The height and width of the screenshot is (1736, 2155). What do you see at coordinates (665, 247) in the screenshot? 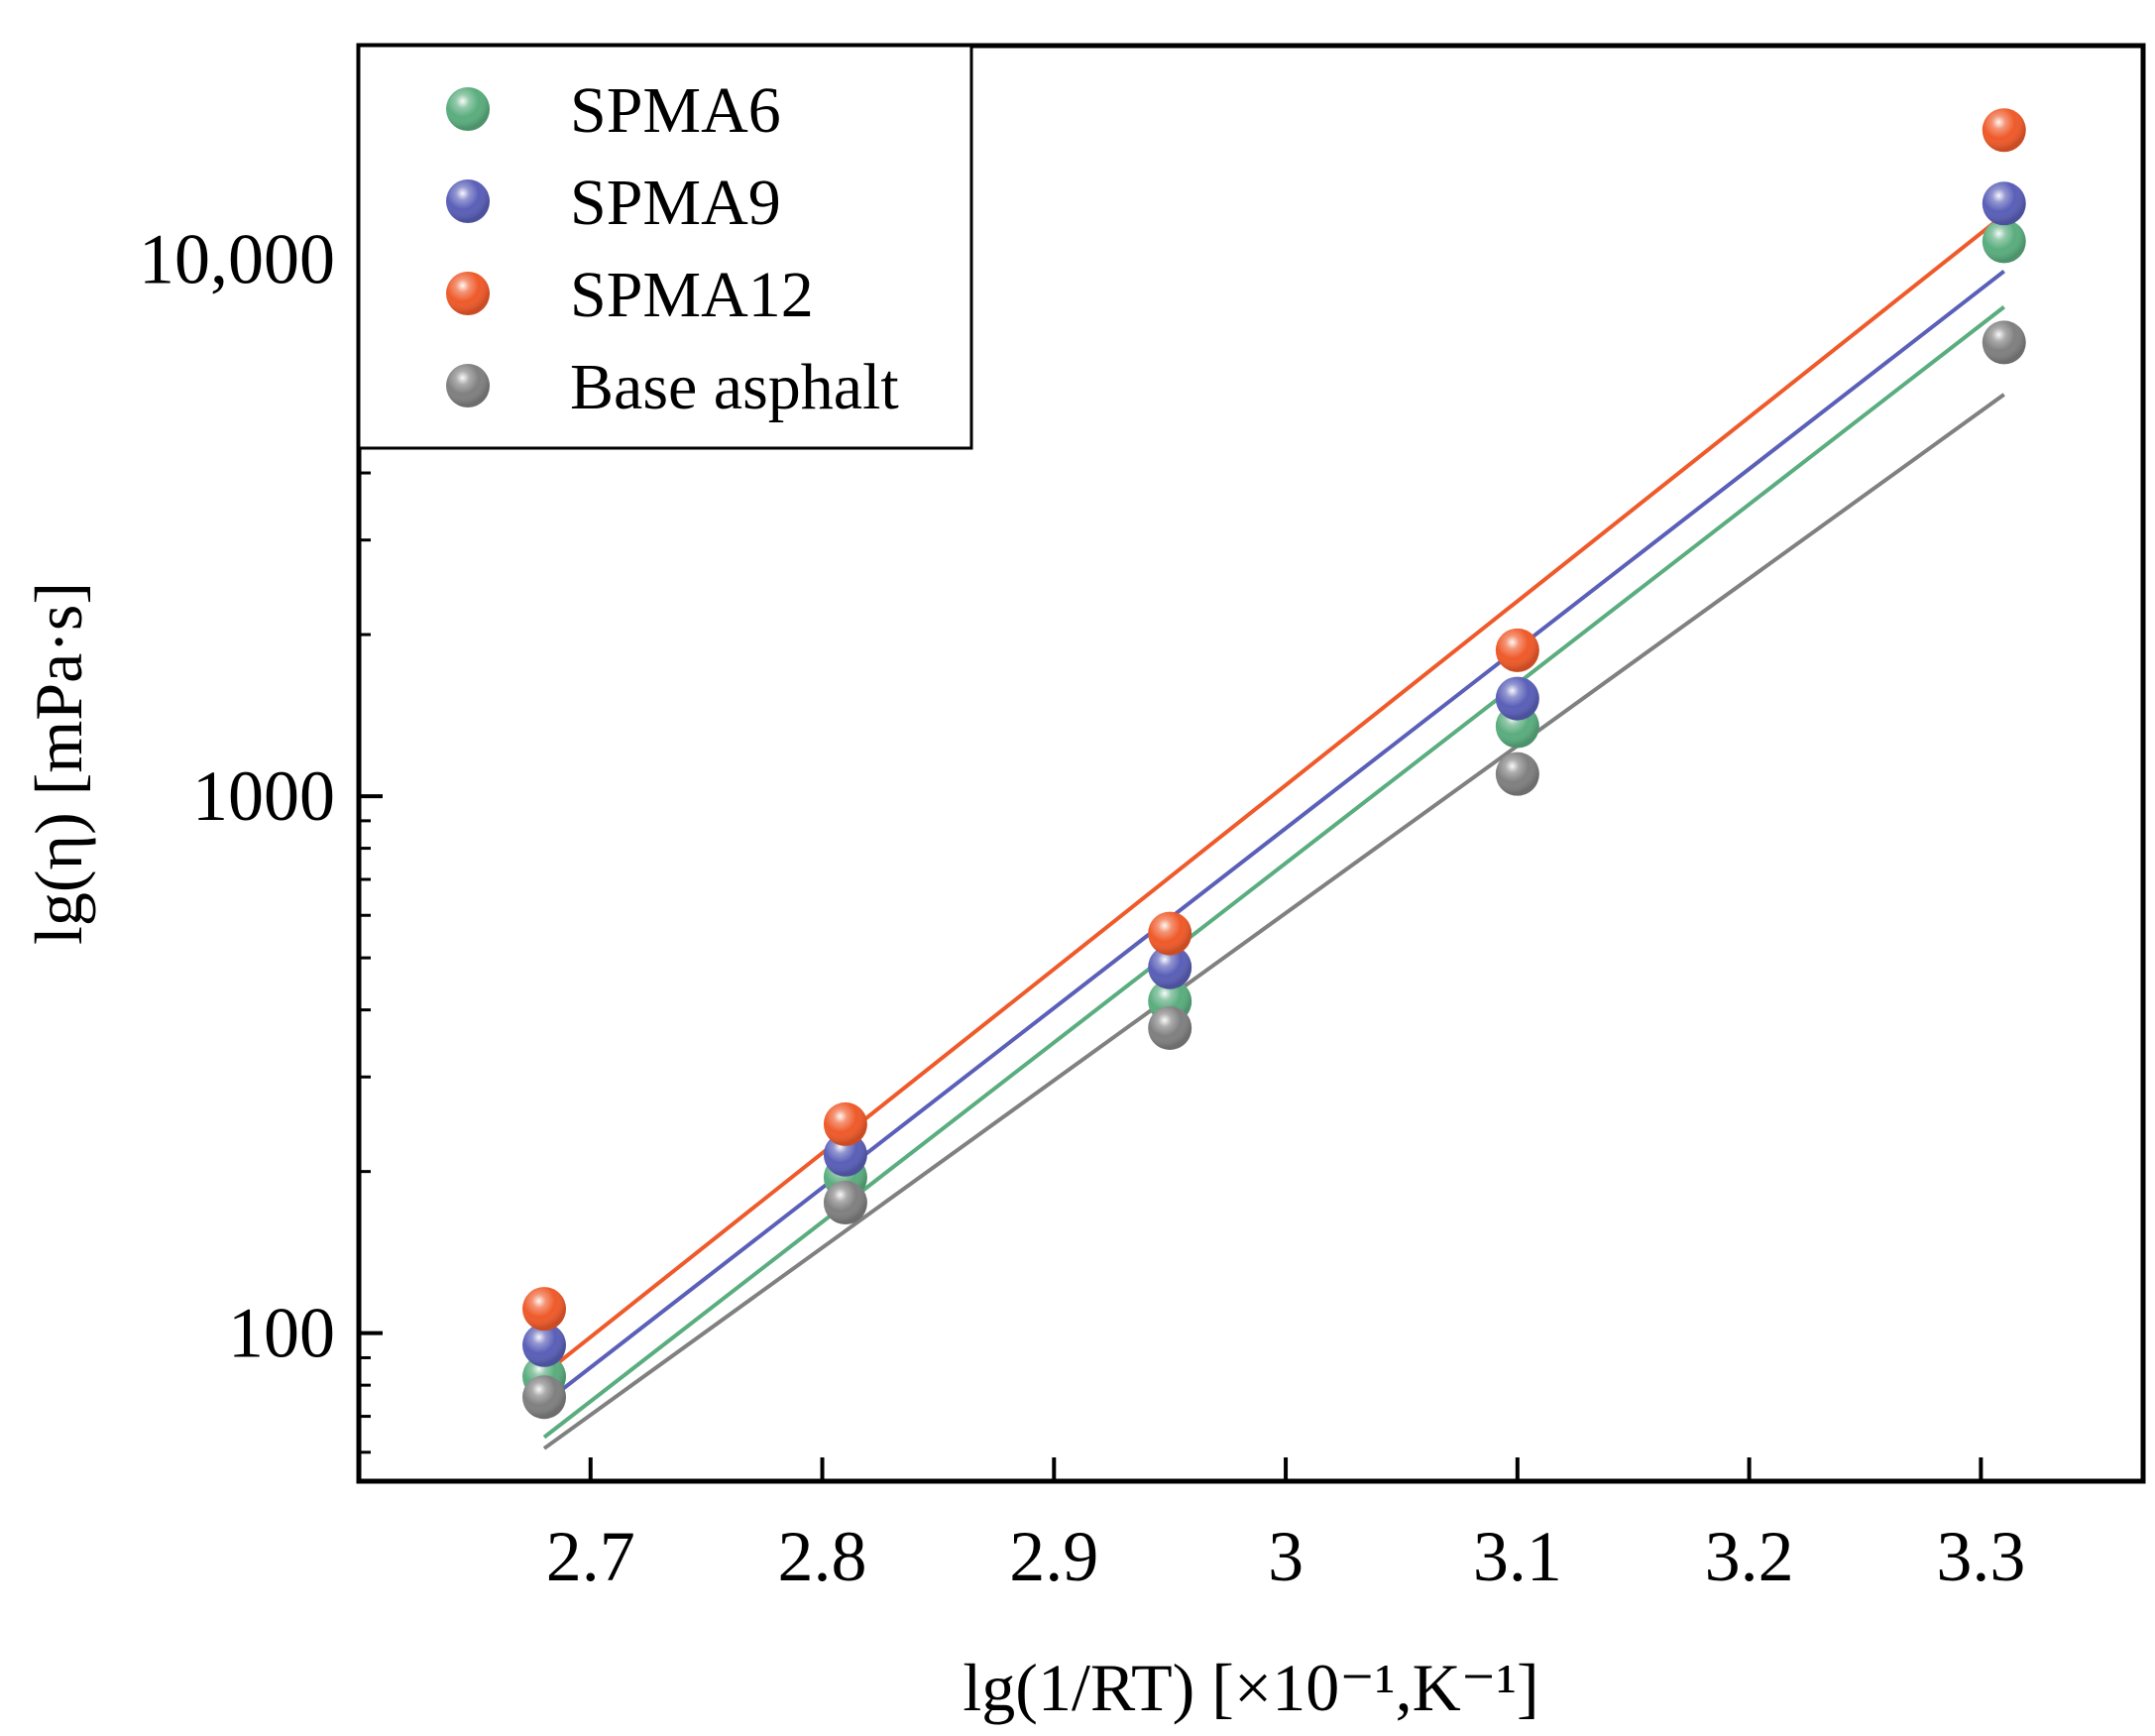
I see `legend: SPMA6 SPMA9 SPMA12 Base asphalt` at bounding box center [665, 247].